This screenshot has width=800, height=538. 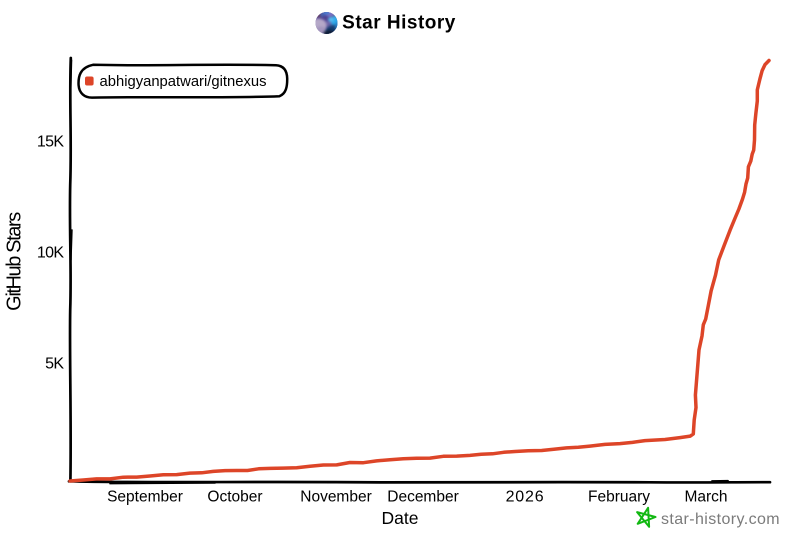 I want to click on svg-text: September, so click(x=145, y=497).